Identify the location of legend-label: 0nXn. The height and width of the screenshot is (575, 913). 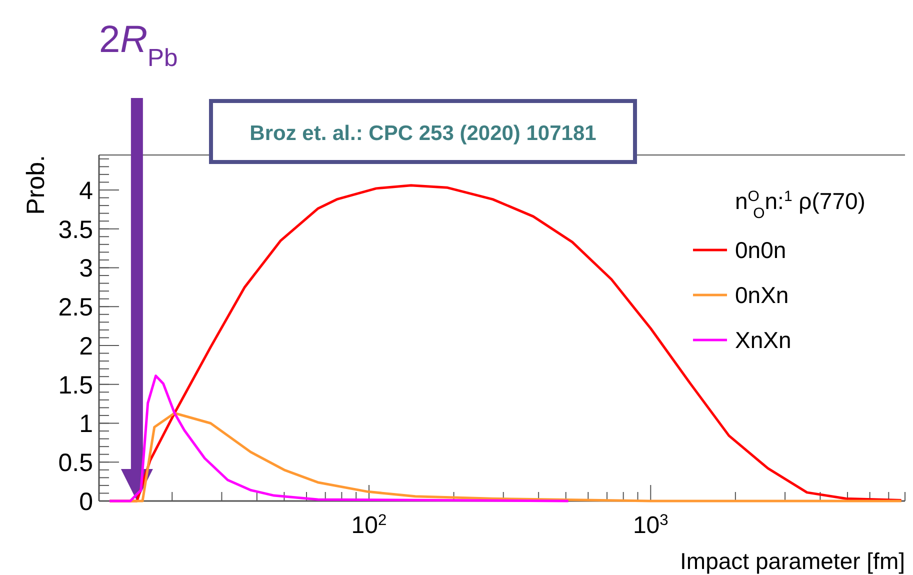
(762, 295).